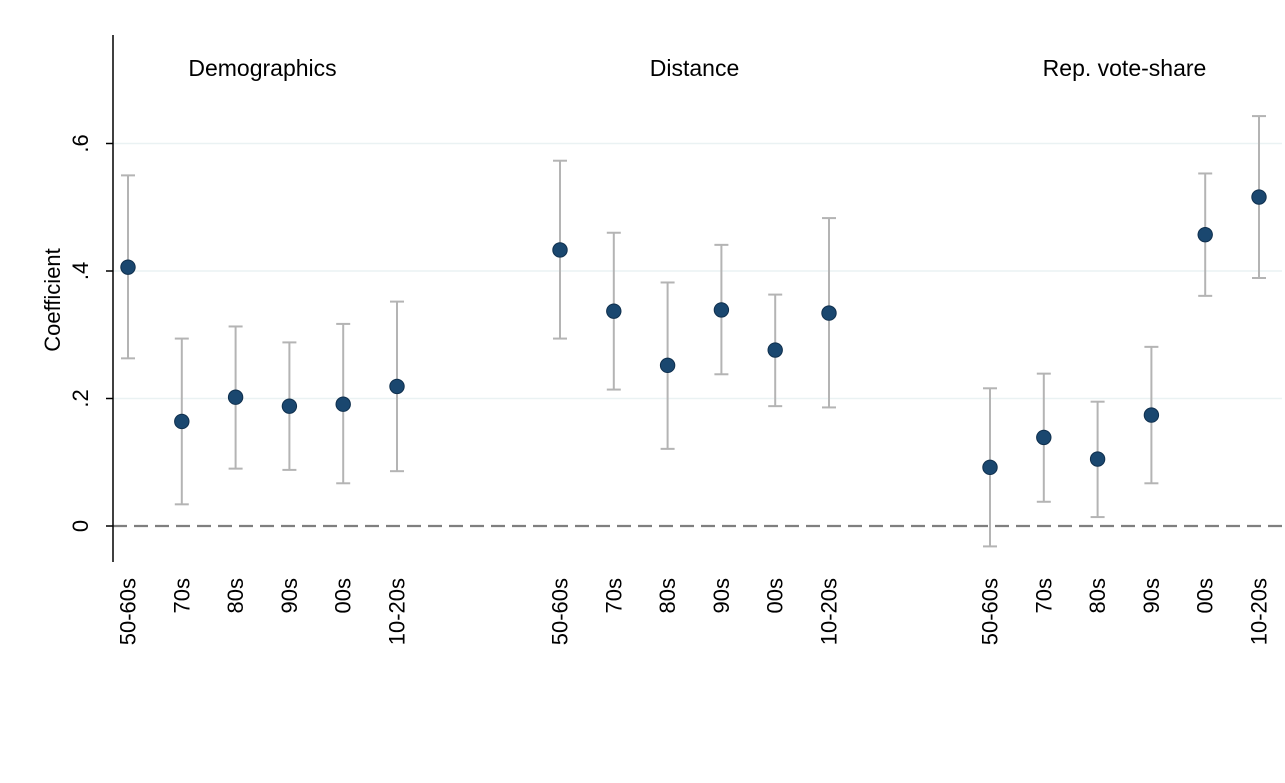 The width and height of the screenshot is (1285, 783). What do you see at coordinates (80, 143) in the screenshot?
I see `y-tick-label: .6` at bounding box center [80, 143].